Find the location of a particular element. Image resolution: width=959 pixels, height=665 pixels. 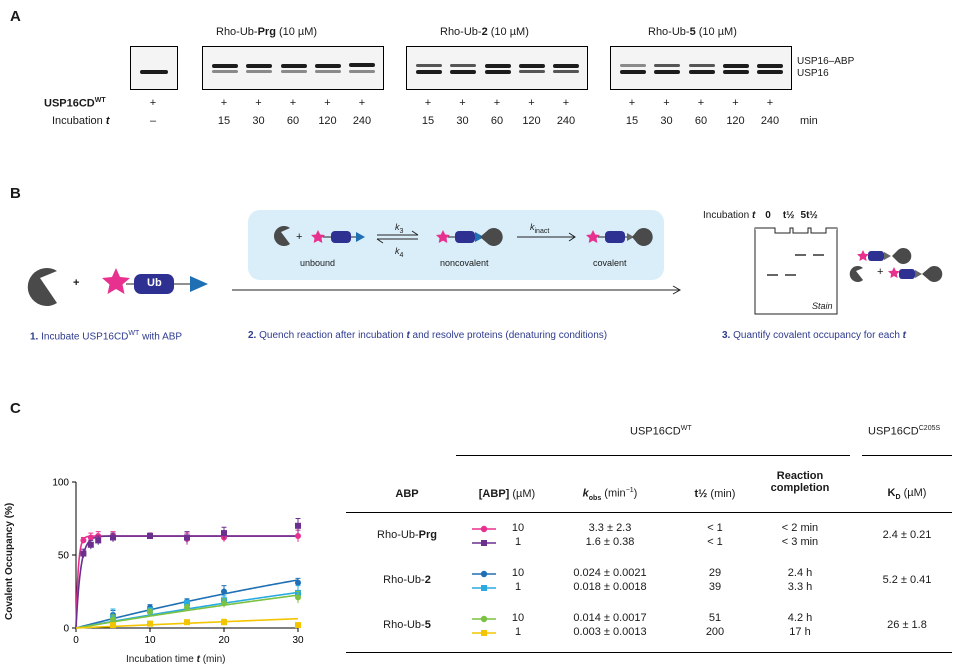

table-completion-value: 4.2 h is located at coordinates (800, 618).